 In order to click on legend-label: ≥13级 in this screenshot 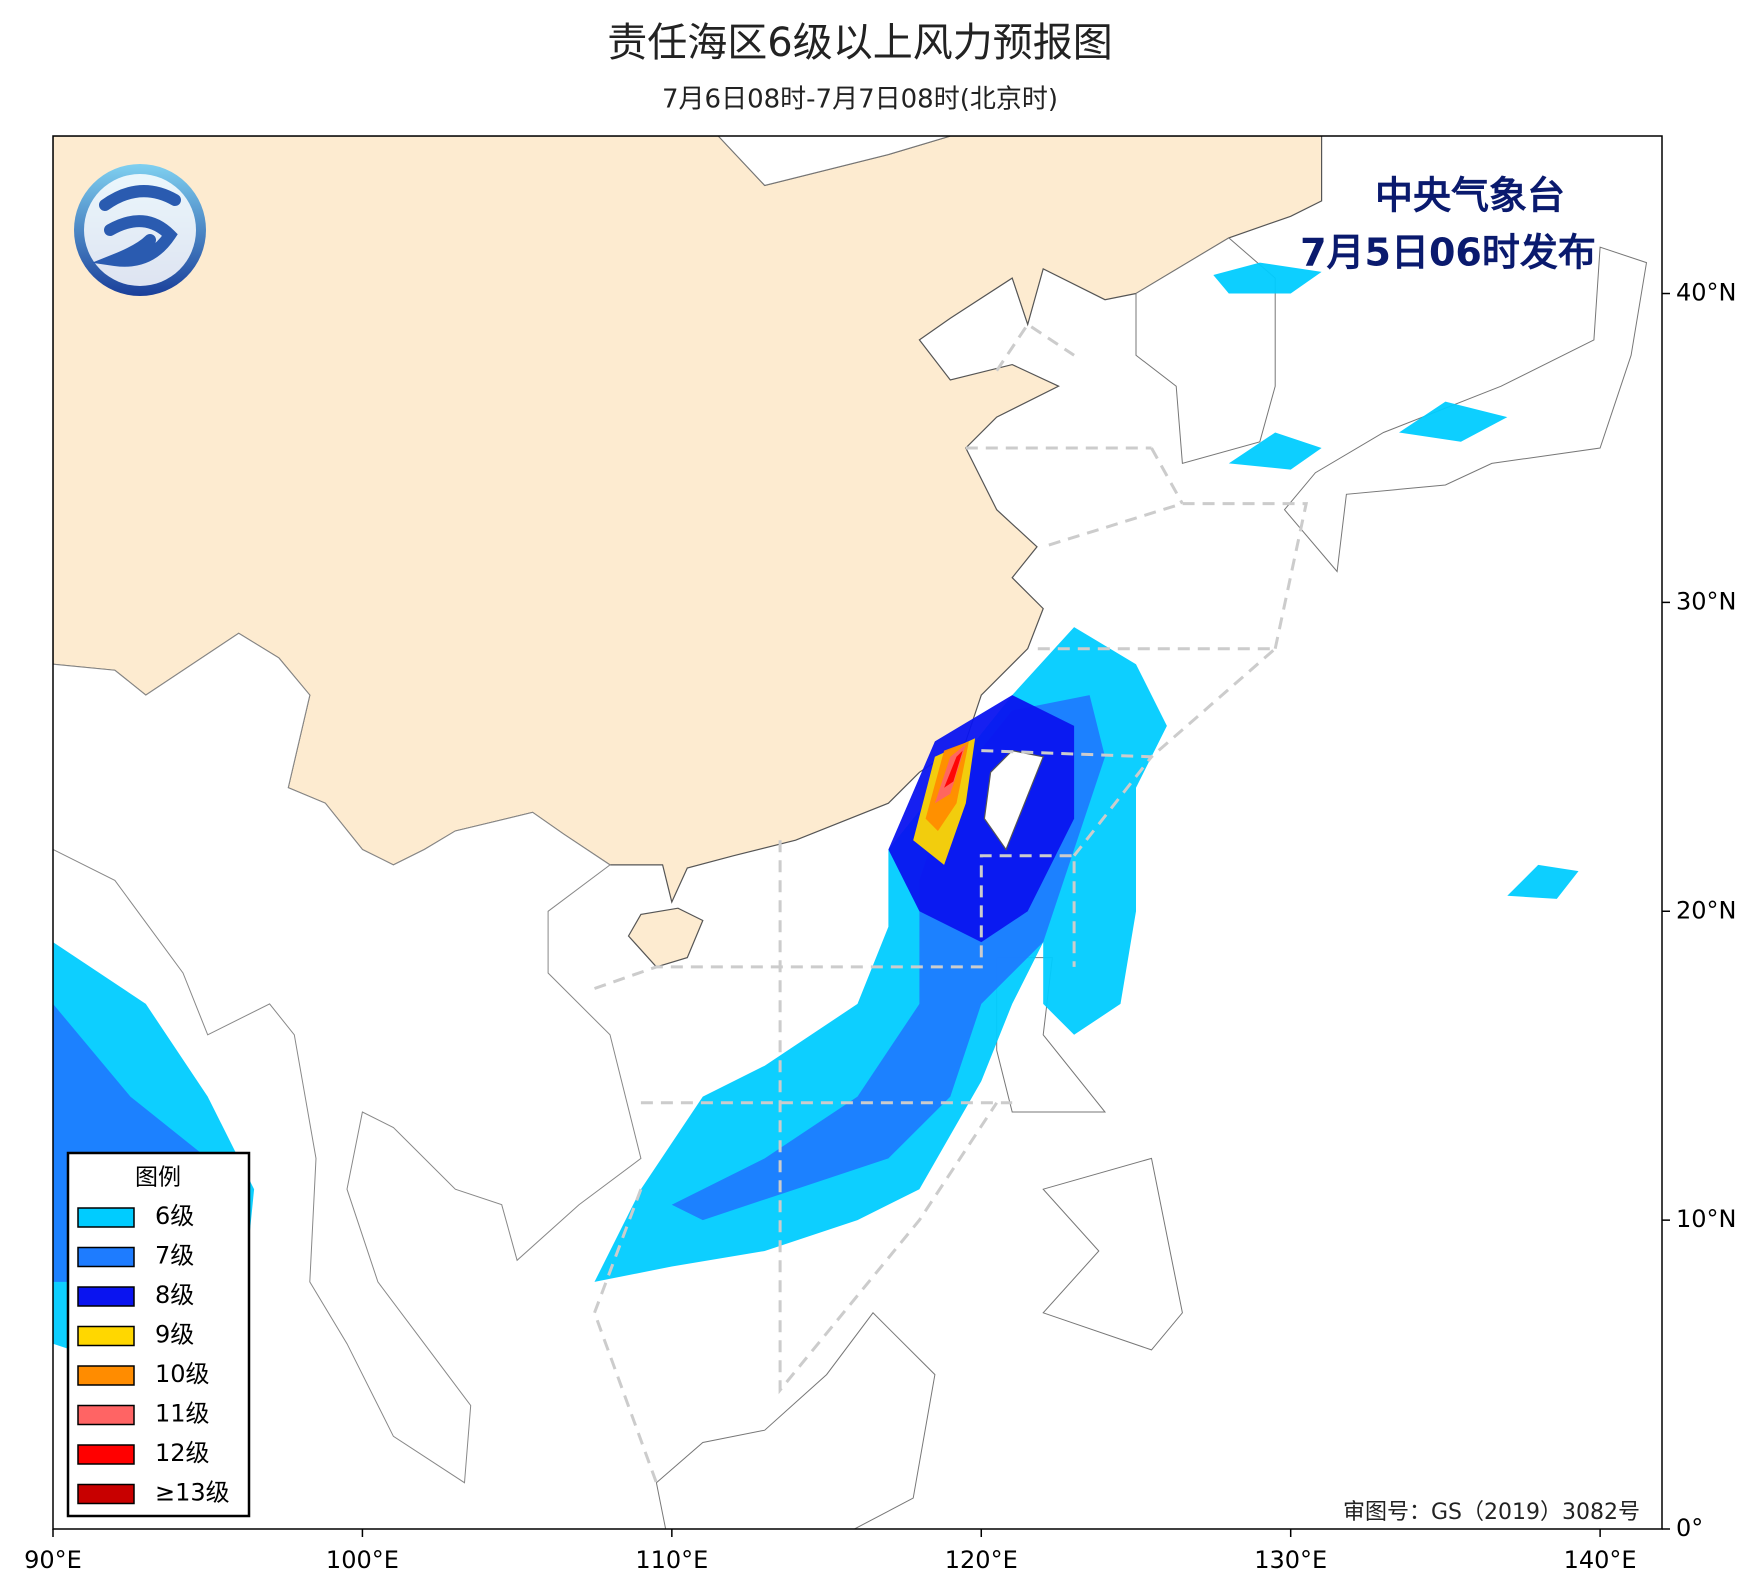, I will do `click(192, 1493)`.